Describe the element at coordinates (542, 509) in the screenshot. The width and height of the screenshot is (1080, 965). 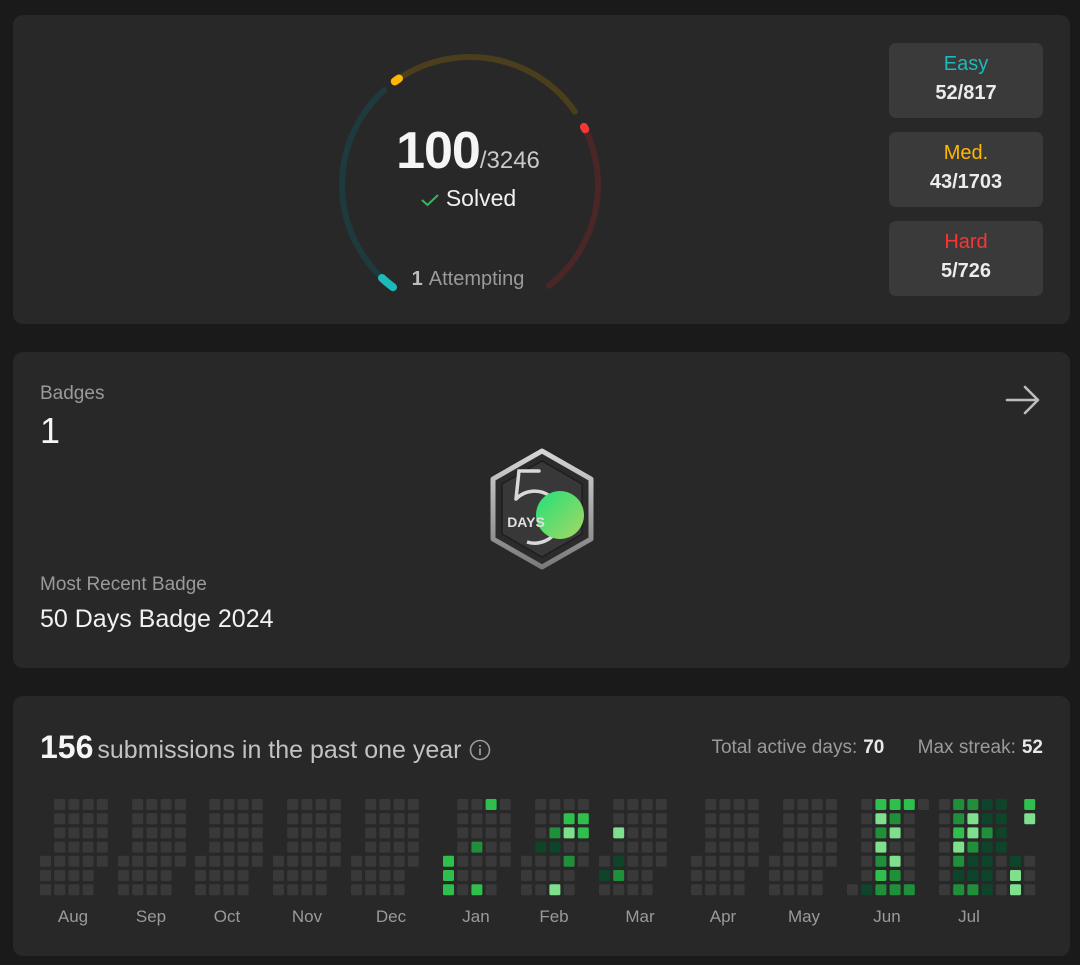
I see `fifty-days-badge-icon: DAYS` at that location.